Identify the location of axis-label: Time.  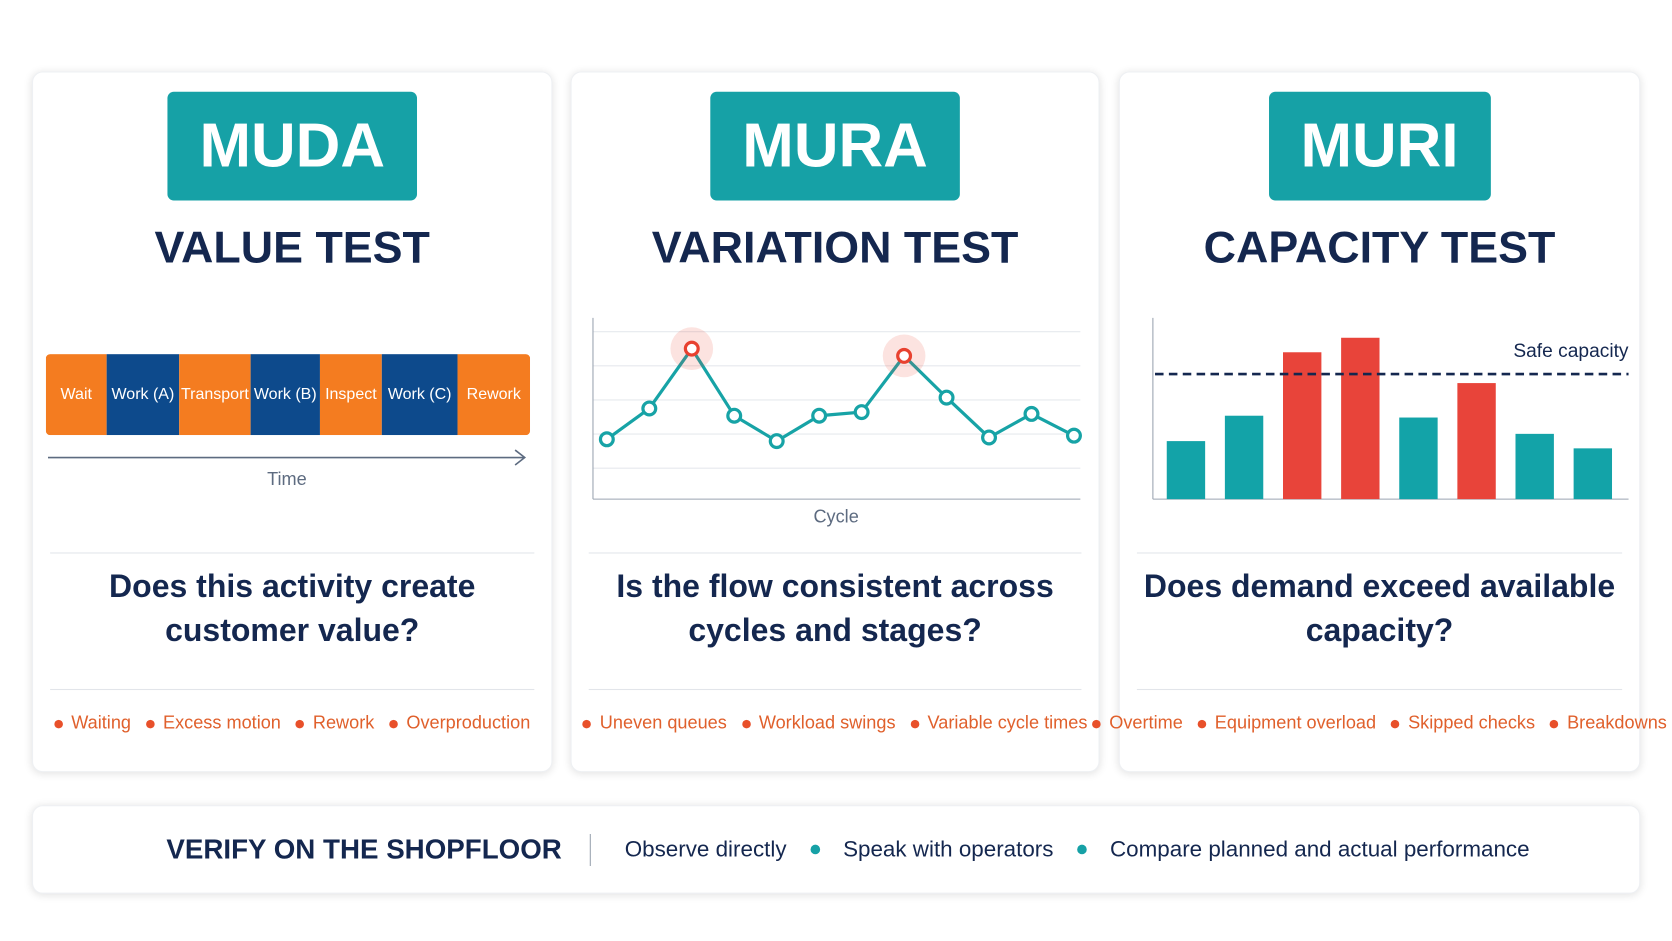
(287, 479).